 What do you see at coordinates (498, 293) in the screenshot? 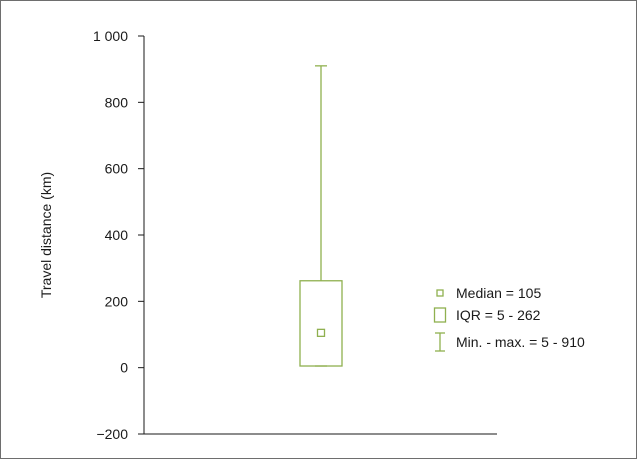
I see `legend-label: Median = 105` at bounding box center [498, 293].